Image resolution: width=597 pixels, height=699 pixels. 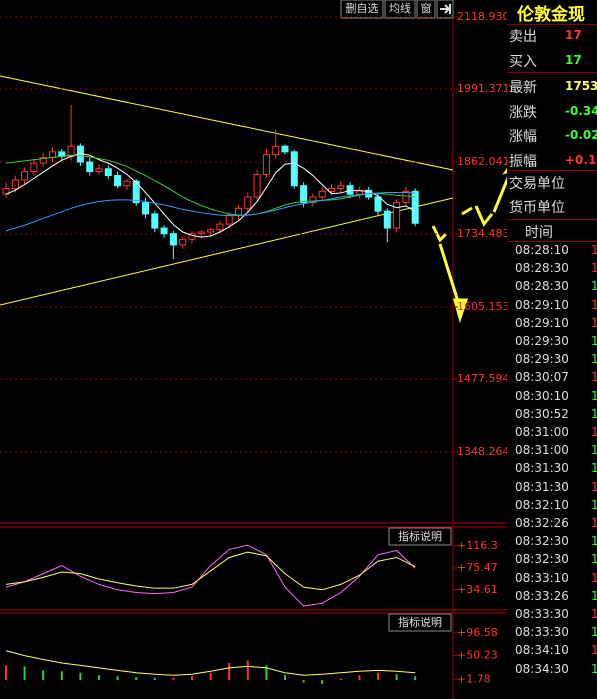 I want to click on y-tick-label: 1734.483, so click(x=482, y=233).